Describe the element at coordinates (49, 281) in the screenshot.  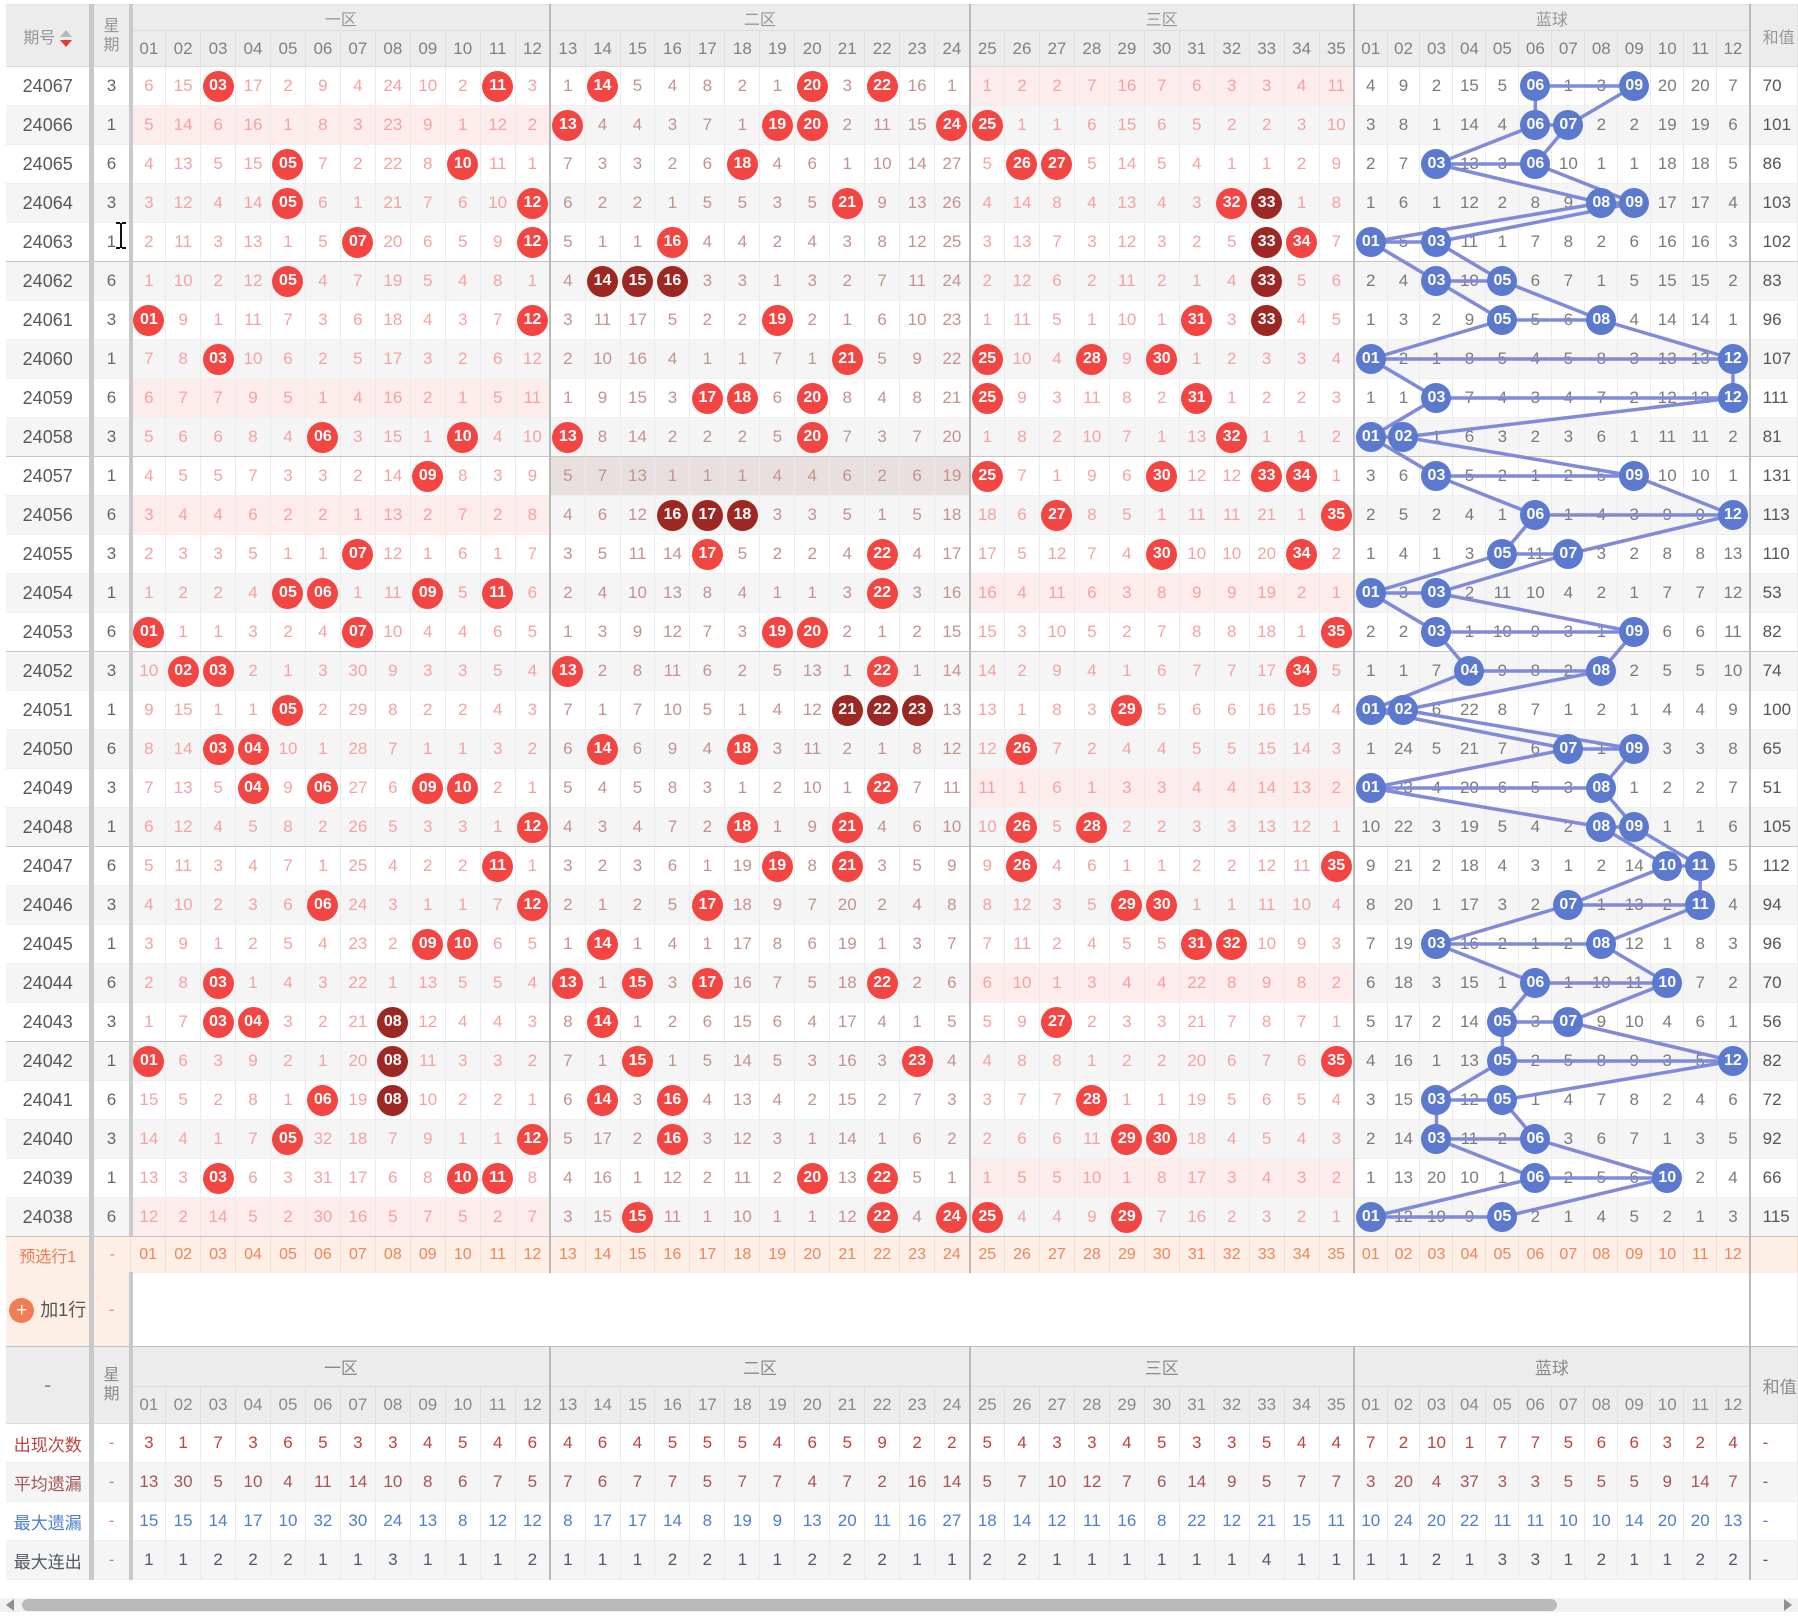
I see `period-cell: 24062` at that location.